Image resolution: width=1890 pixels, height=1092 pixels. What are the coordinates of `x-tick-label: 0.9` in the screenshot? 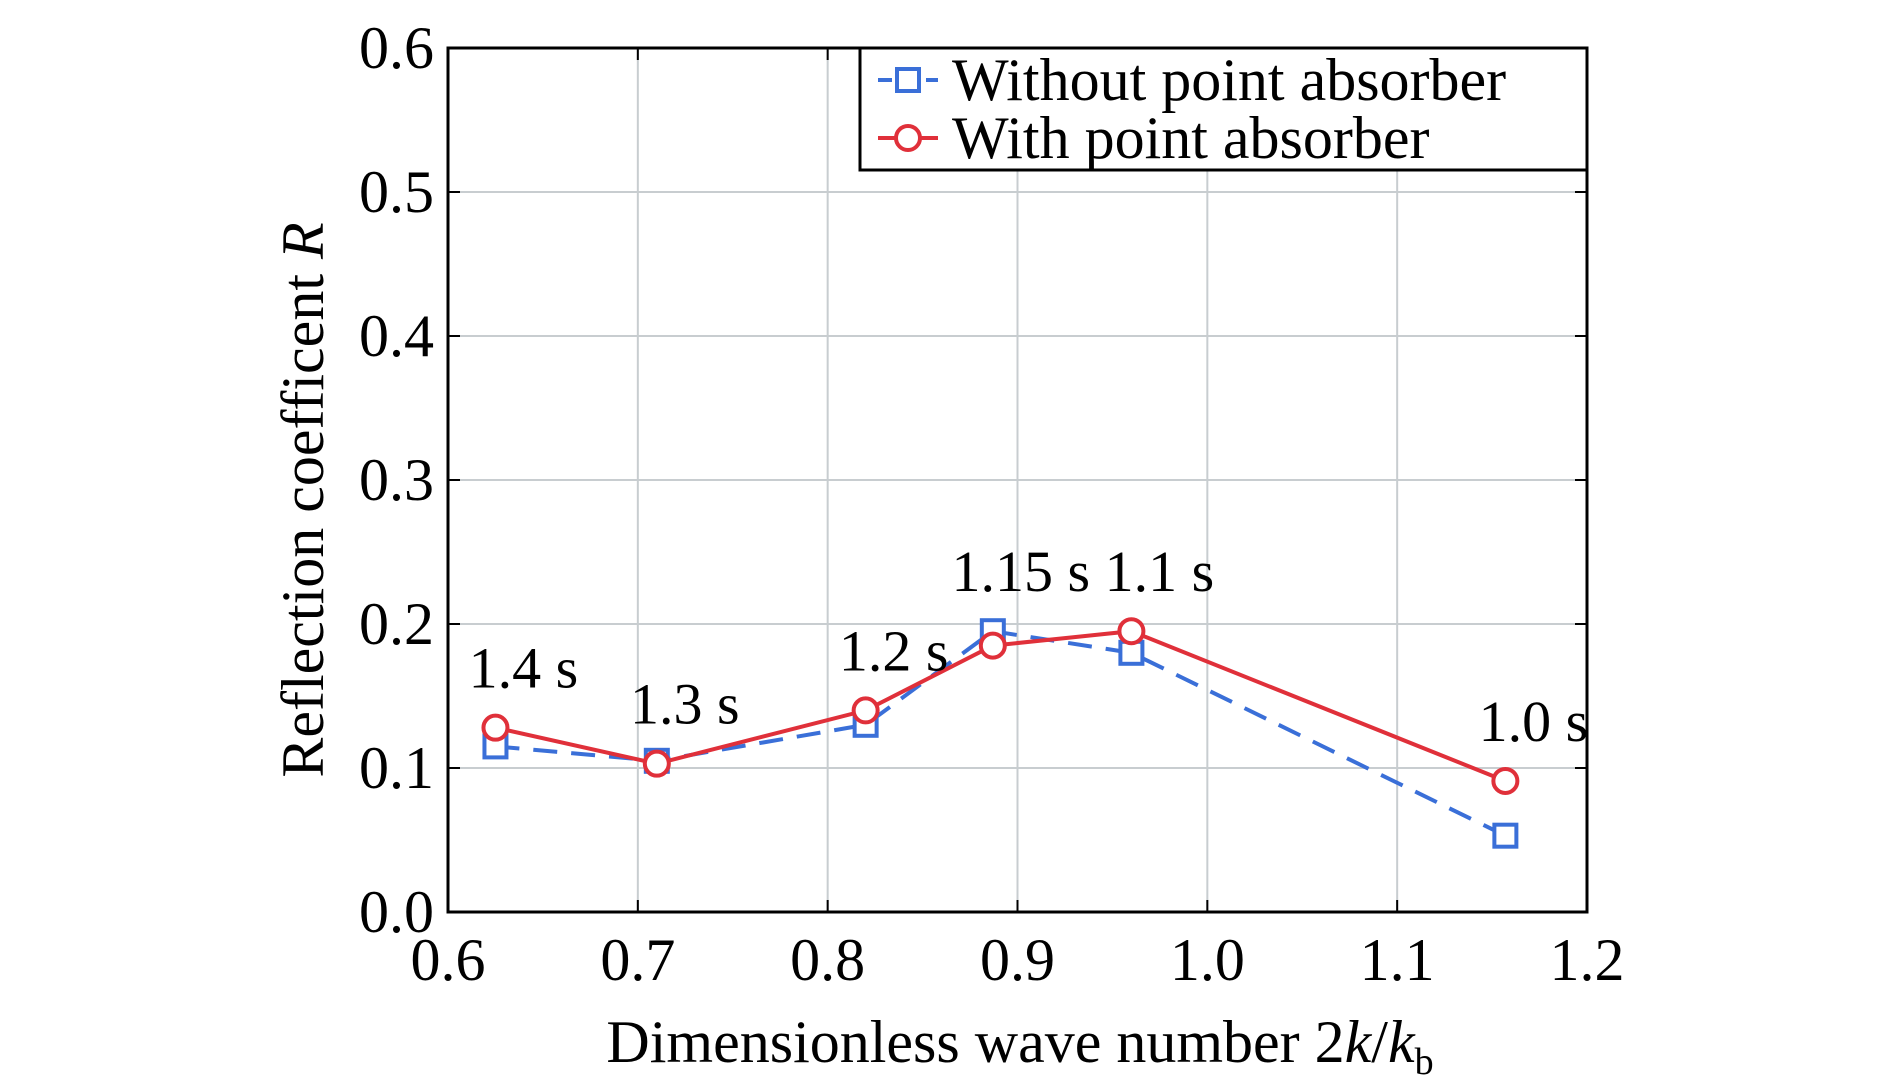 It's located at (1017, 960).